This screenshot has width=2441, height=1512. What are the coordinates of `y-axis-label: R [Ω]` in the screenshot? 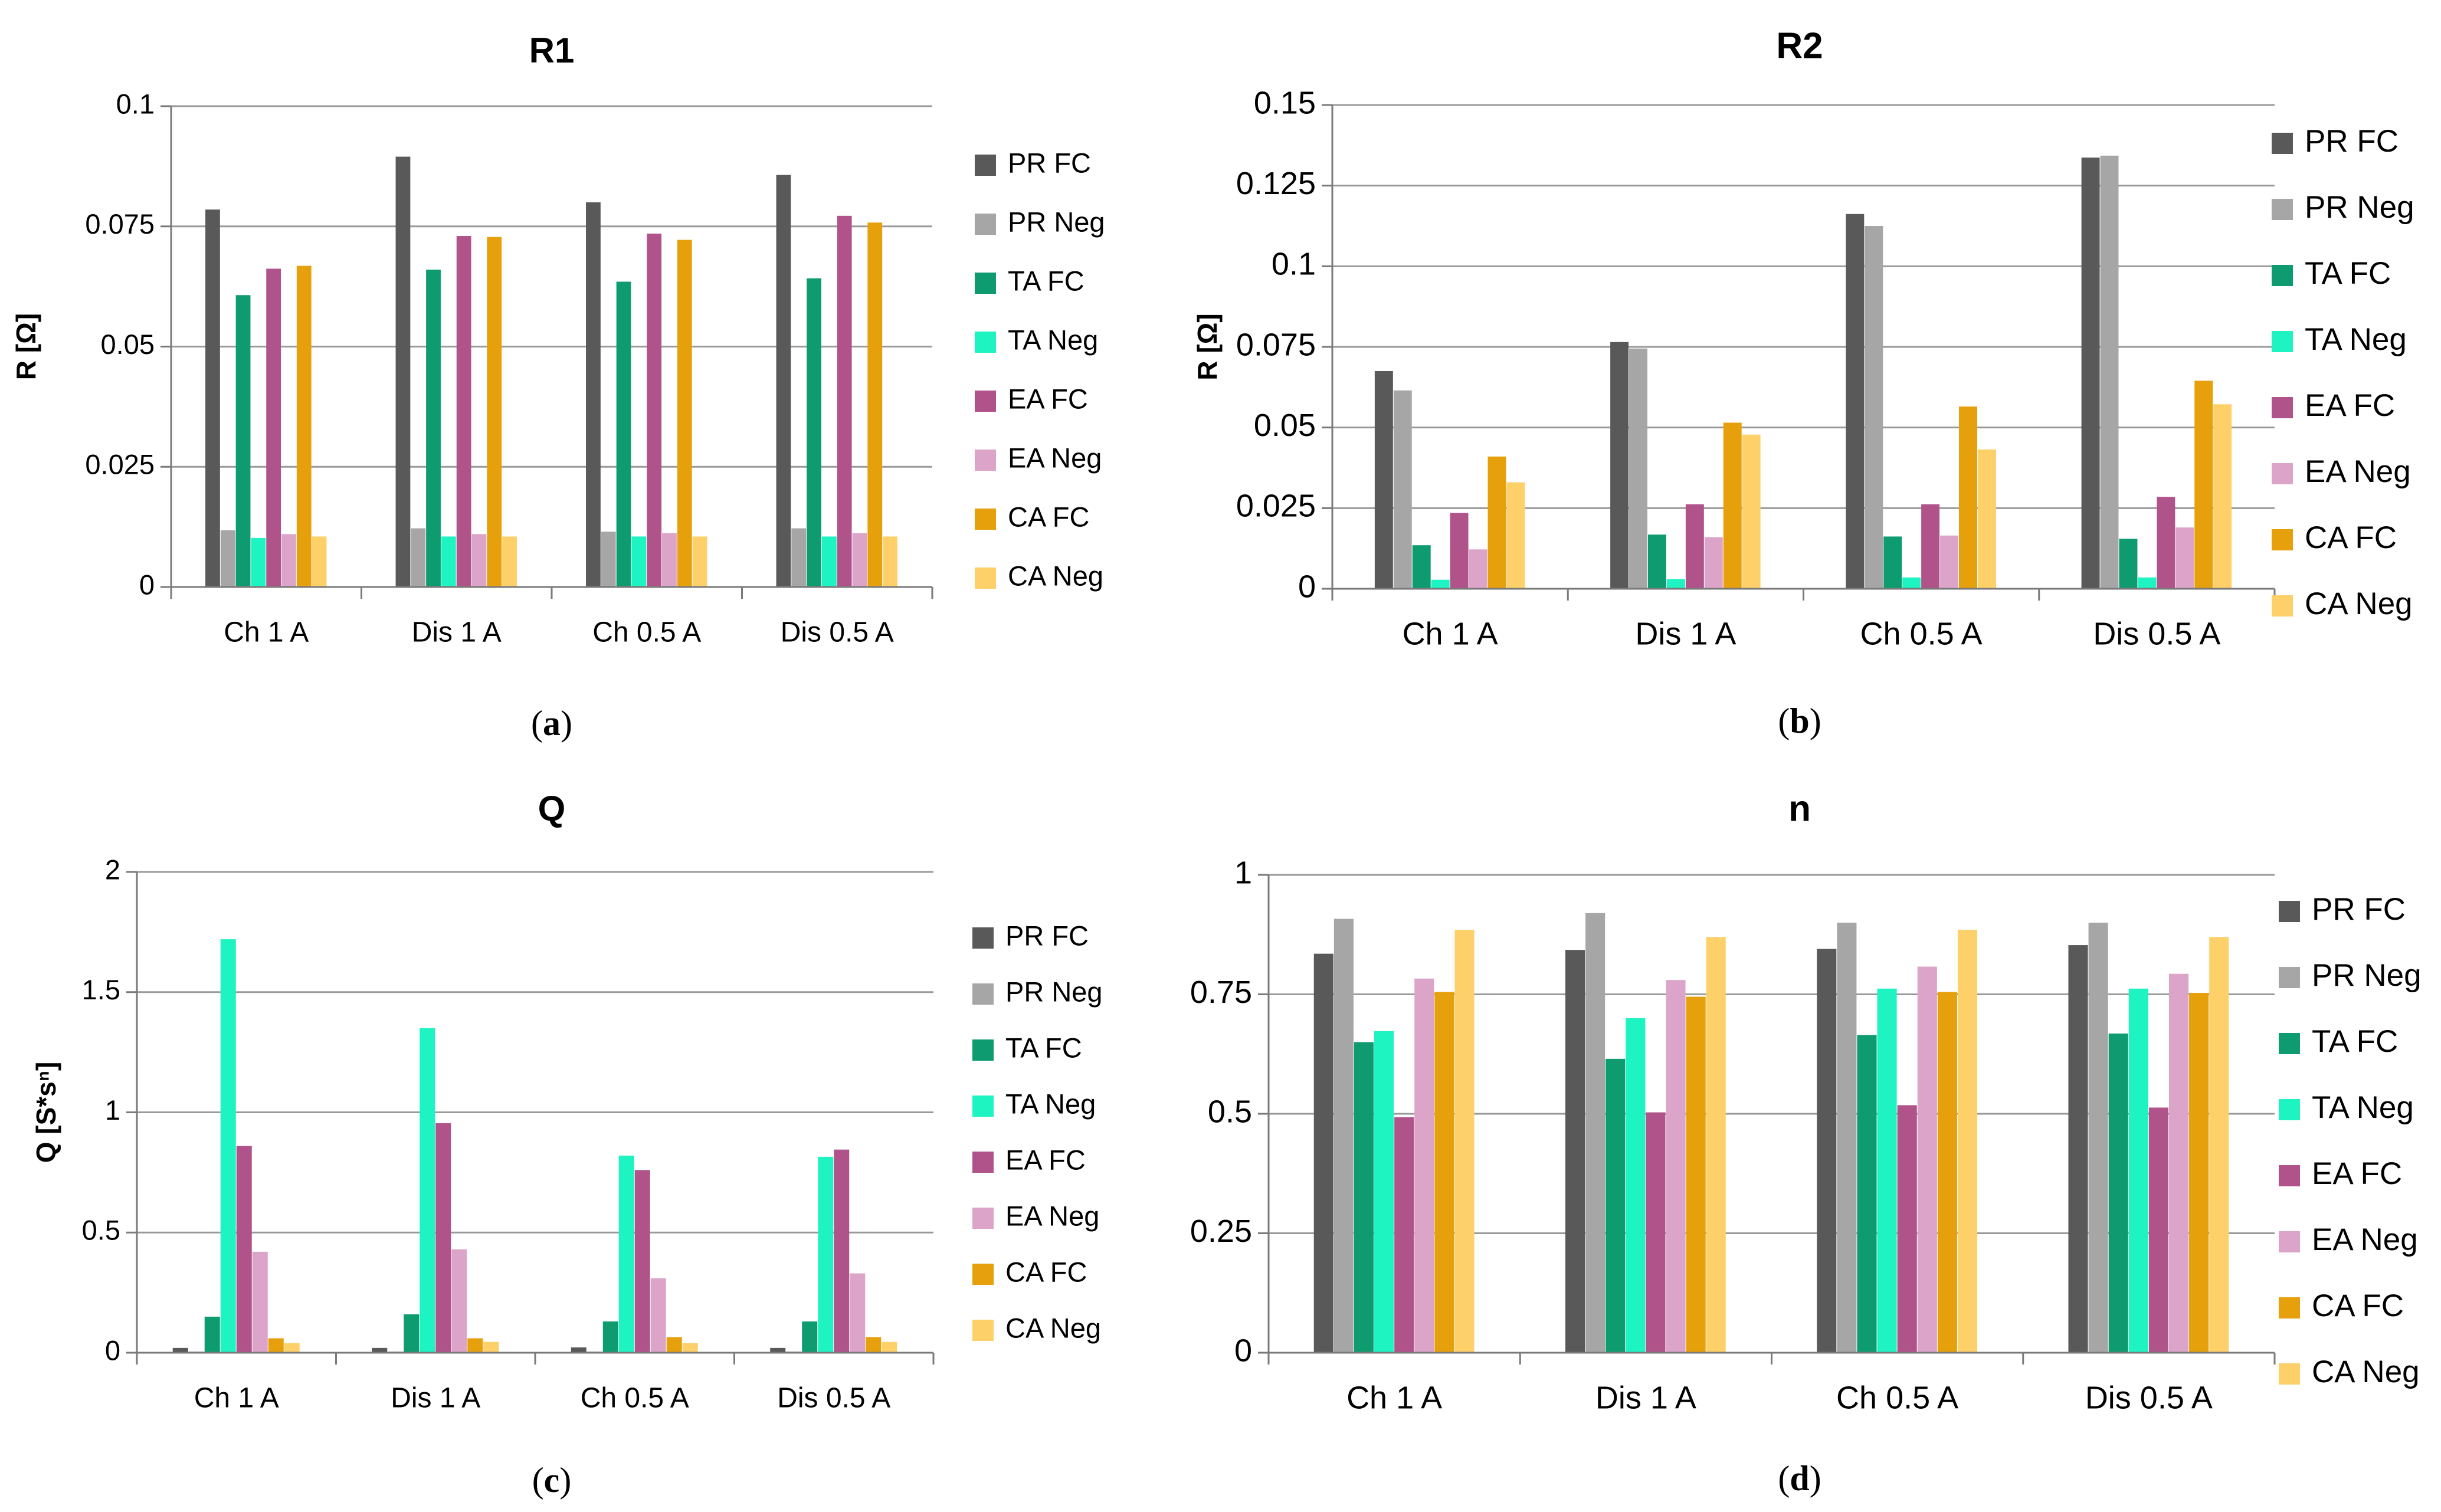 It's located at (1207, 347).